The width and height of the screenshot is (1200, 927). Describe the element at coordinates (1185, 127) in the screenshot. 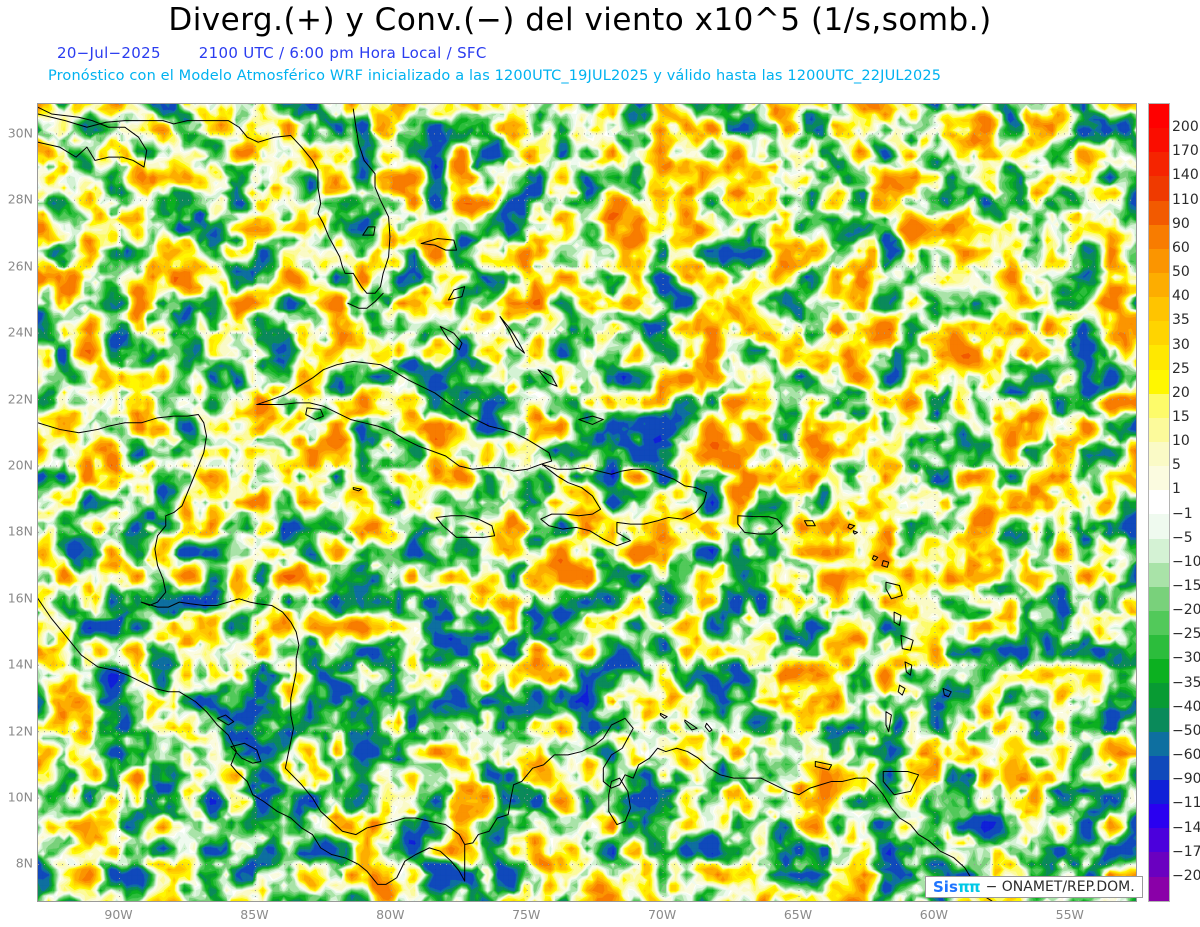

I see `colorbar-label: 200` at that location.